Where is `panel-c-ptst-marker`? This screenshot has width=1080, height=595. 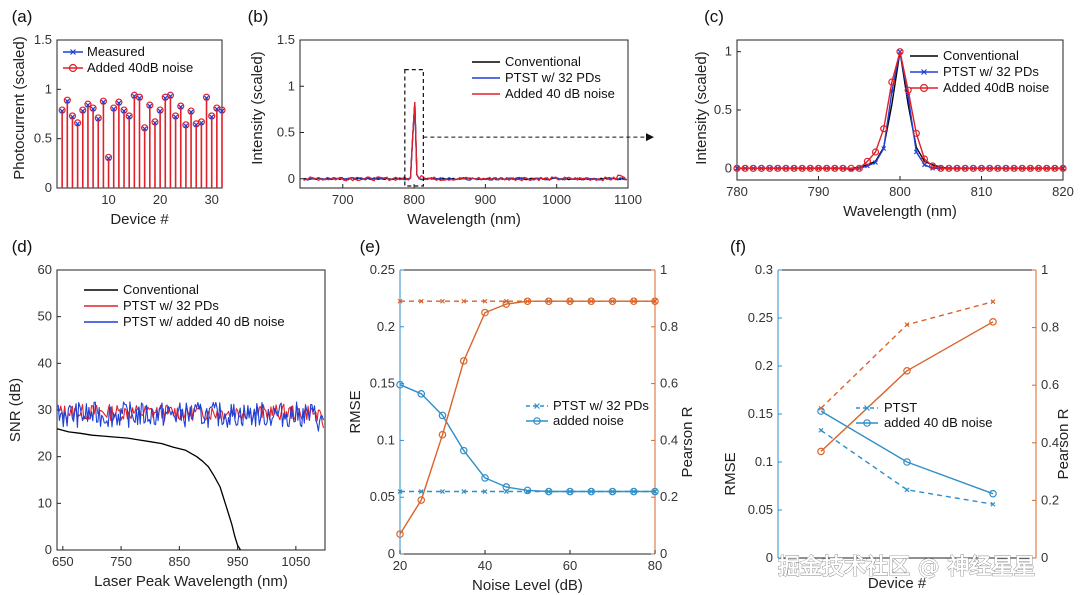
panel-c-ptst-marker is located at coordinates (875, 162).